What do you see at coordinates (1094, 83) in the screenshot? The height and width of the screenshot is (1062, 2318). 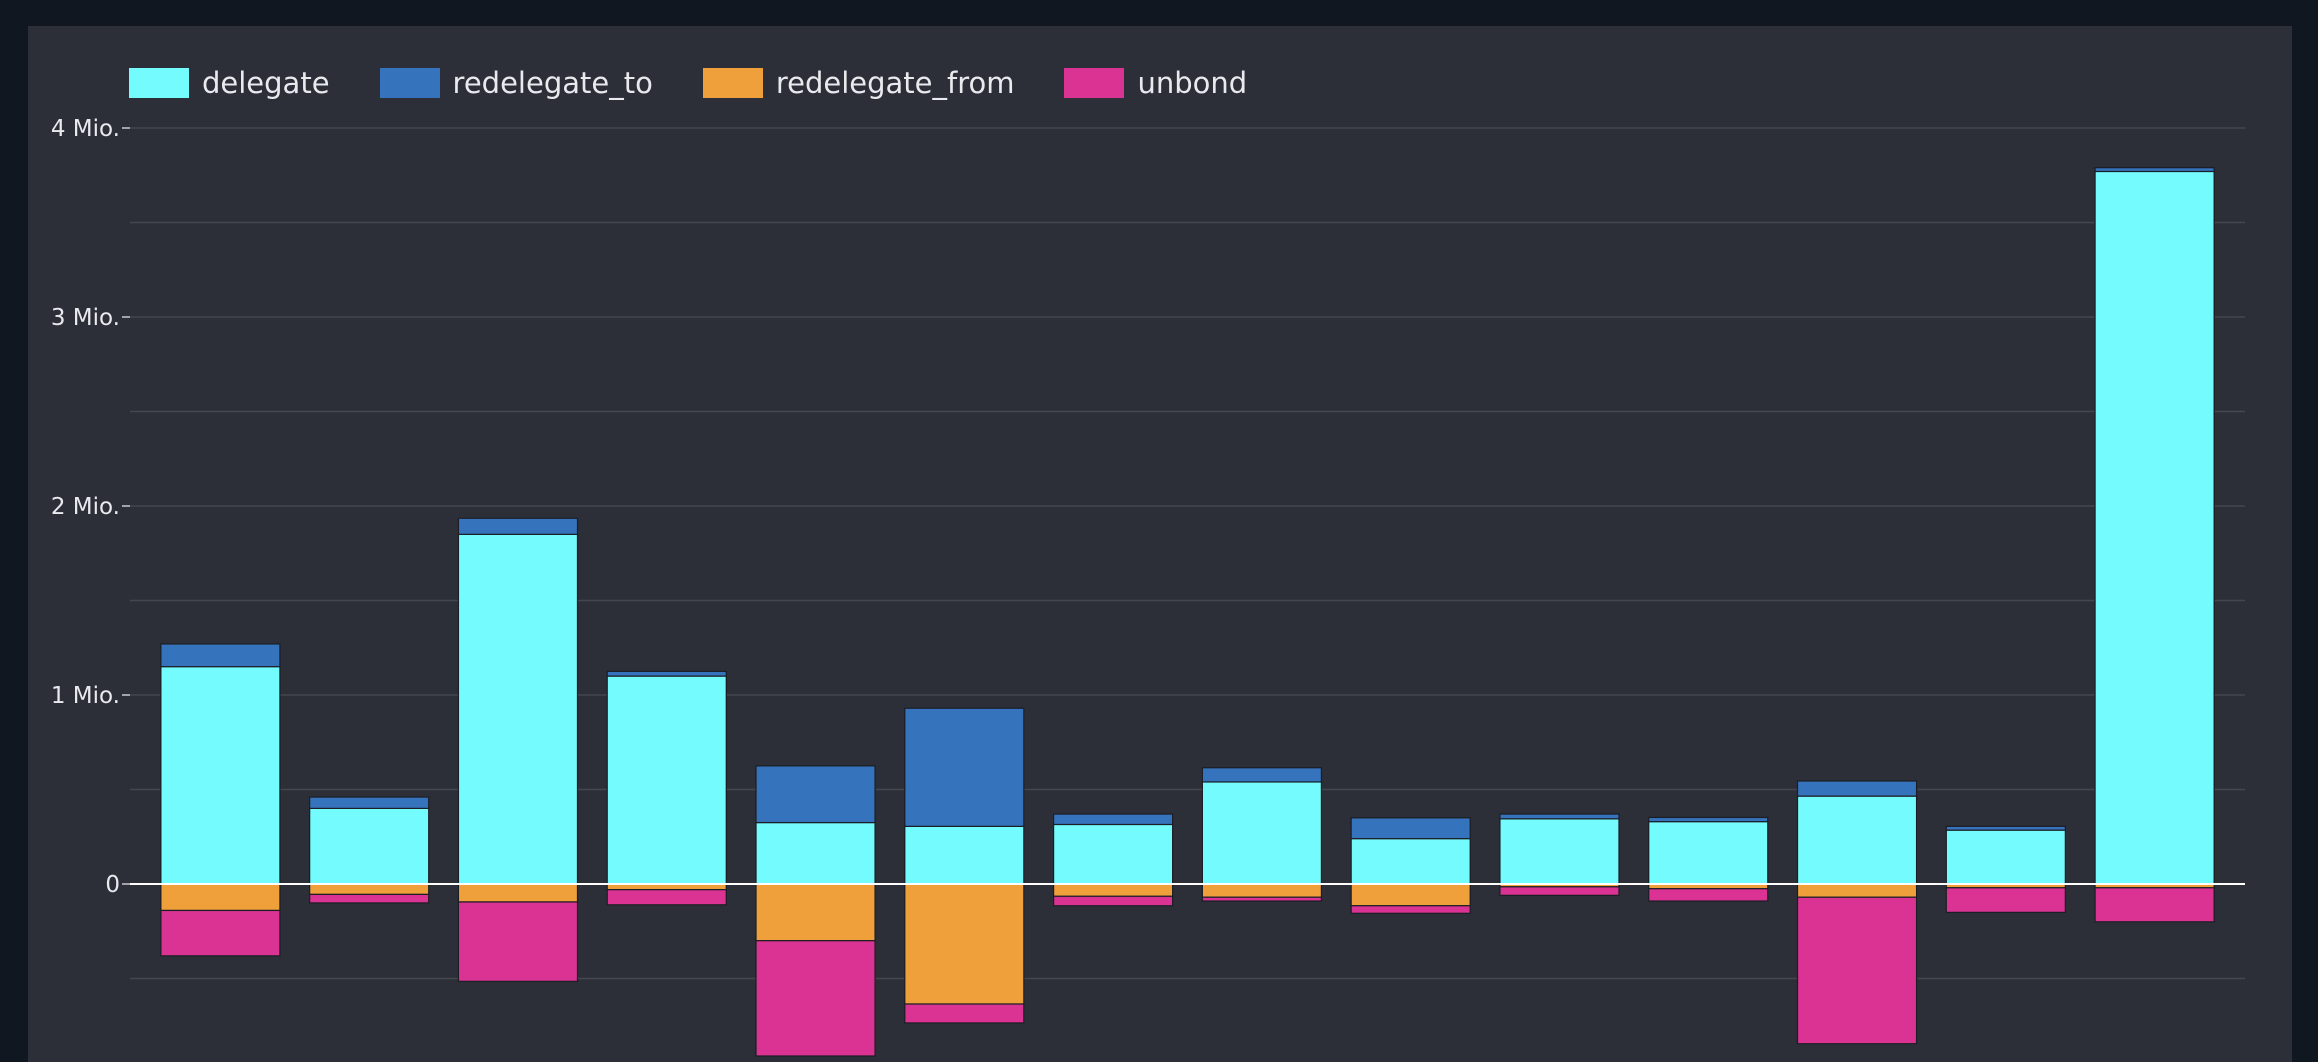 I see `legend-swatch-unbond` at bounding box center [1094, 83].